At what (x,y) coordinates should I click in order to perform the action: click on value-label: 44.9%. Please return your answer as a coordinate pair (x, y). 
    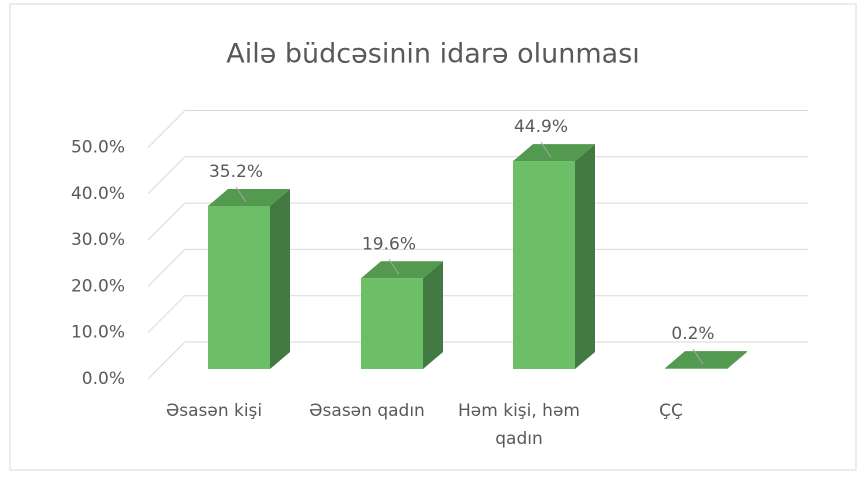
    Looking at the image, I should click on (541, 127).